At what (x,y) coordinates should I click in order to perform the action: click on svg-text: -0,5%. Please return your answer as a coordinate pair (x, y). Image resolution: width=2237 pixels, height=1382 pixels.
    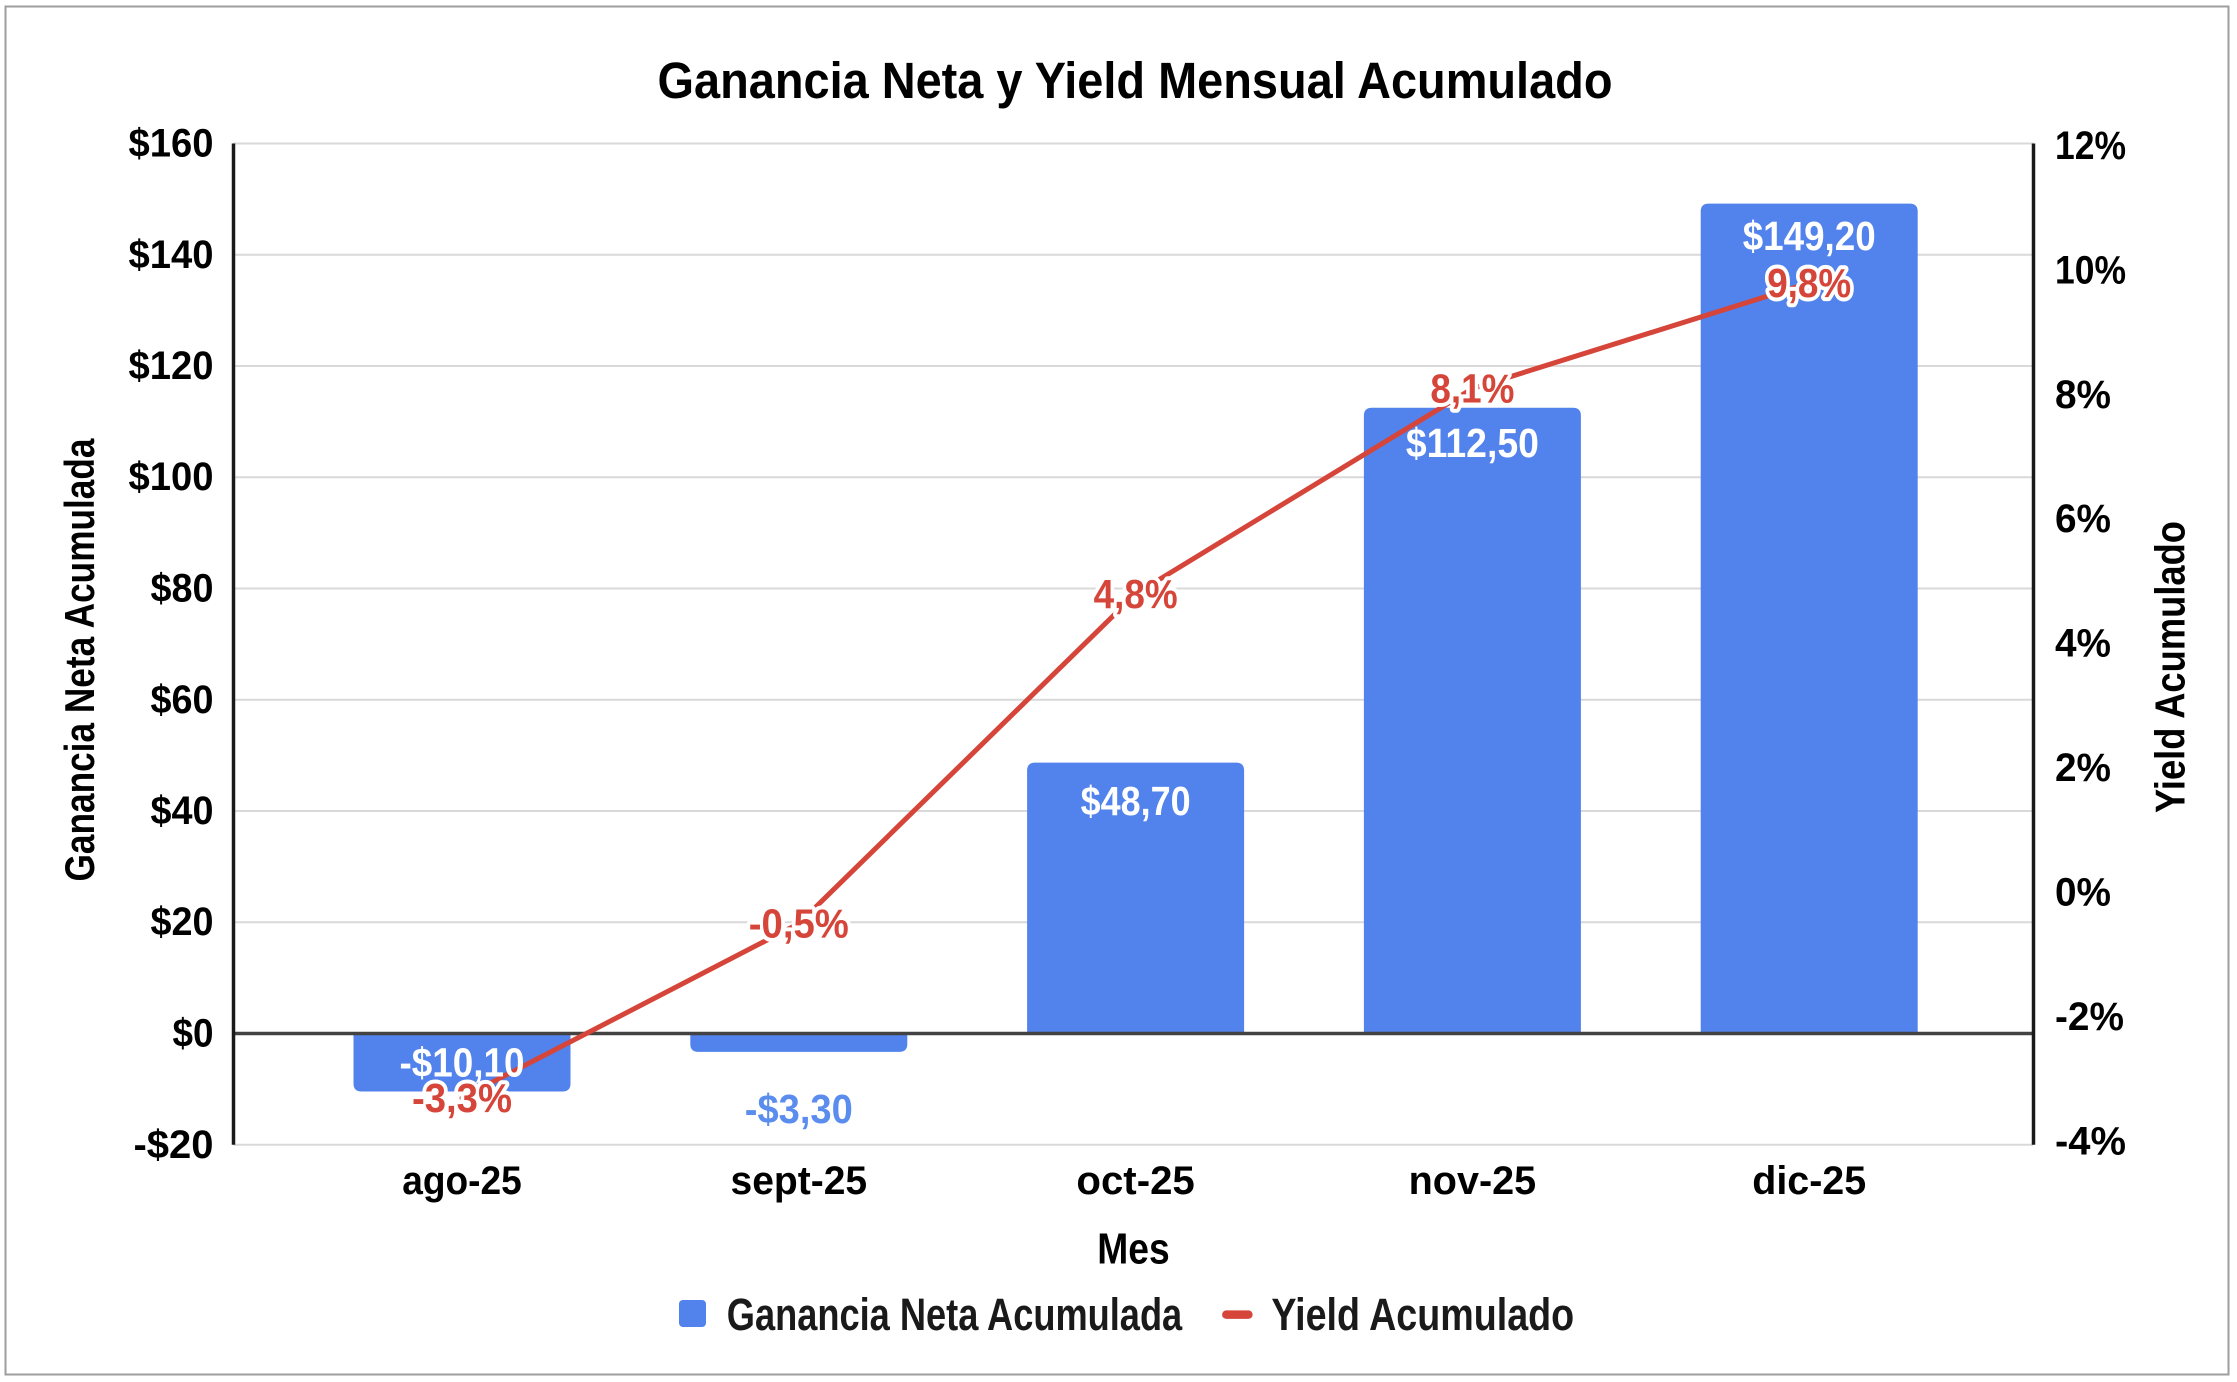
    Looking at the image, I should click on (799, 924).